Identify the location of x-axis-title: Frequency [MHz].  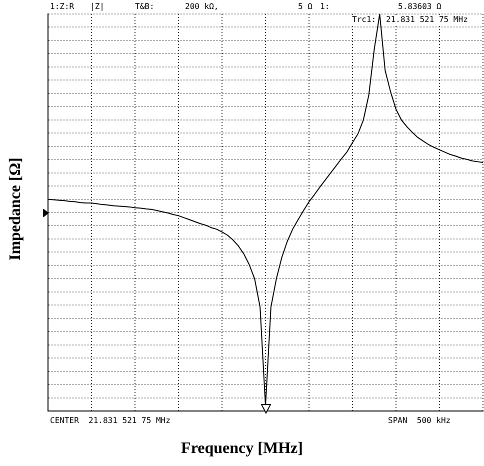
(242, 449).